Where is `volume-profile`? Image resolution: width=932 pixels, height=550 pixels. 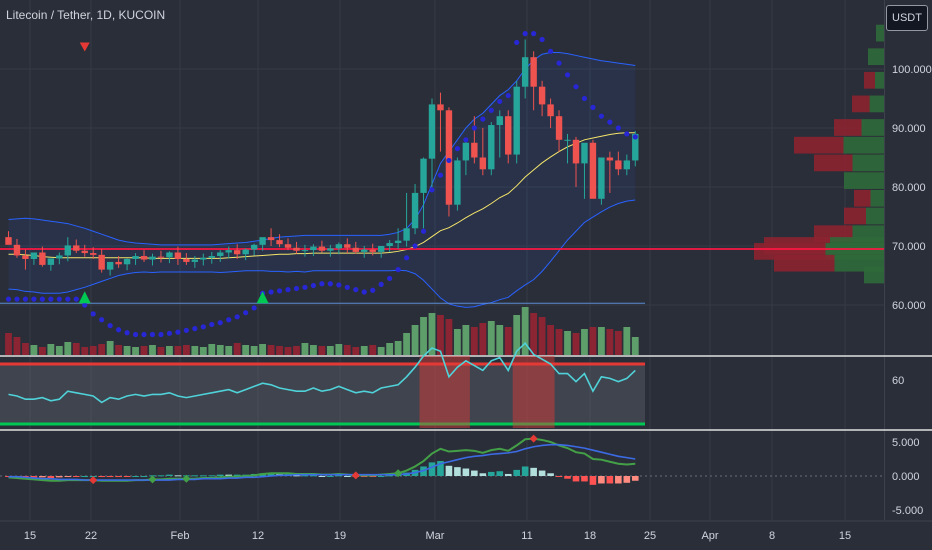 volume-profile is located at coordinates (819, 154).